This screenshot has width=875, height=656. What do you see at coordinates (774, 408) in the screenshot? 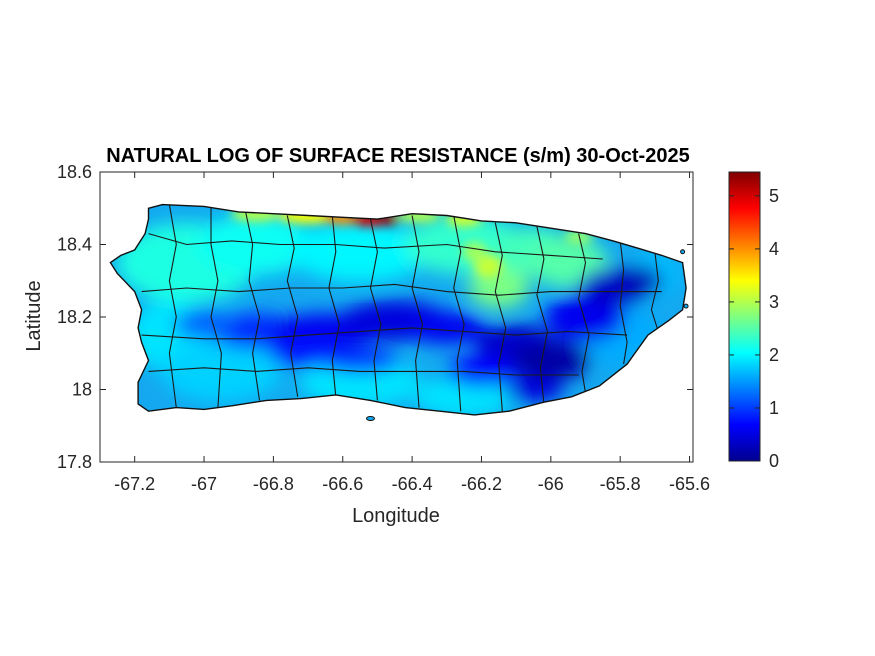
I see `colorbar-tick-label: 1` at bounding box center [774, 408].